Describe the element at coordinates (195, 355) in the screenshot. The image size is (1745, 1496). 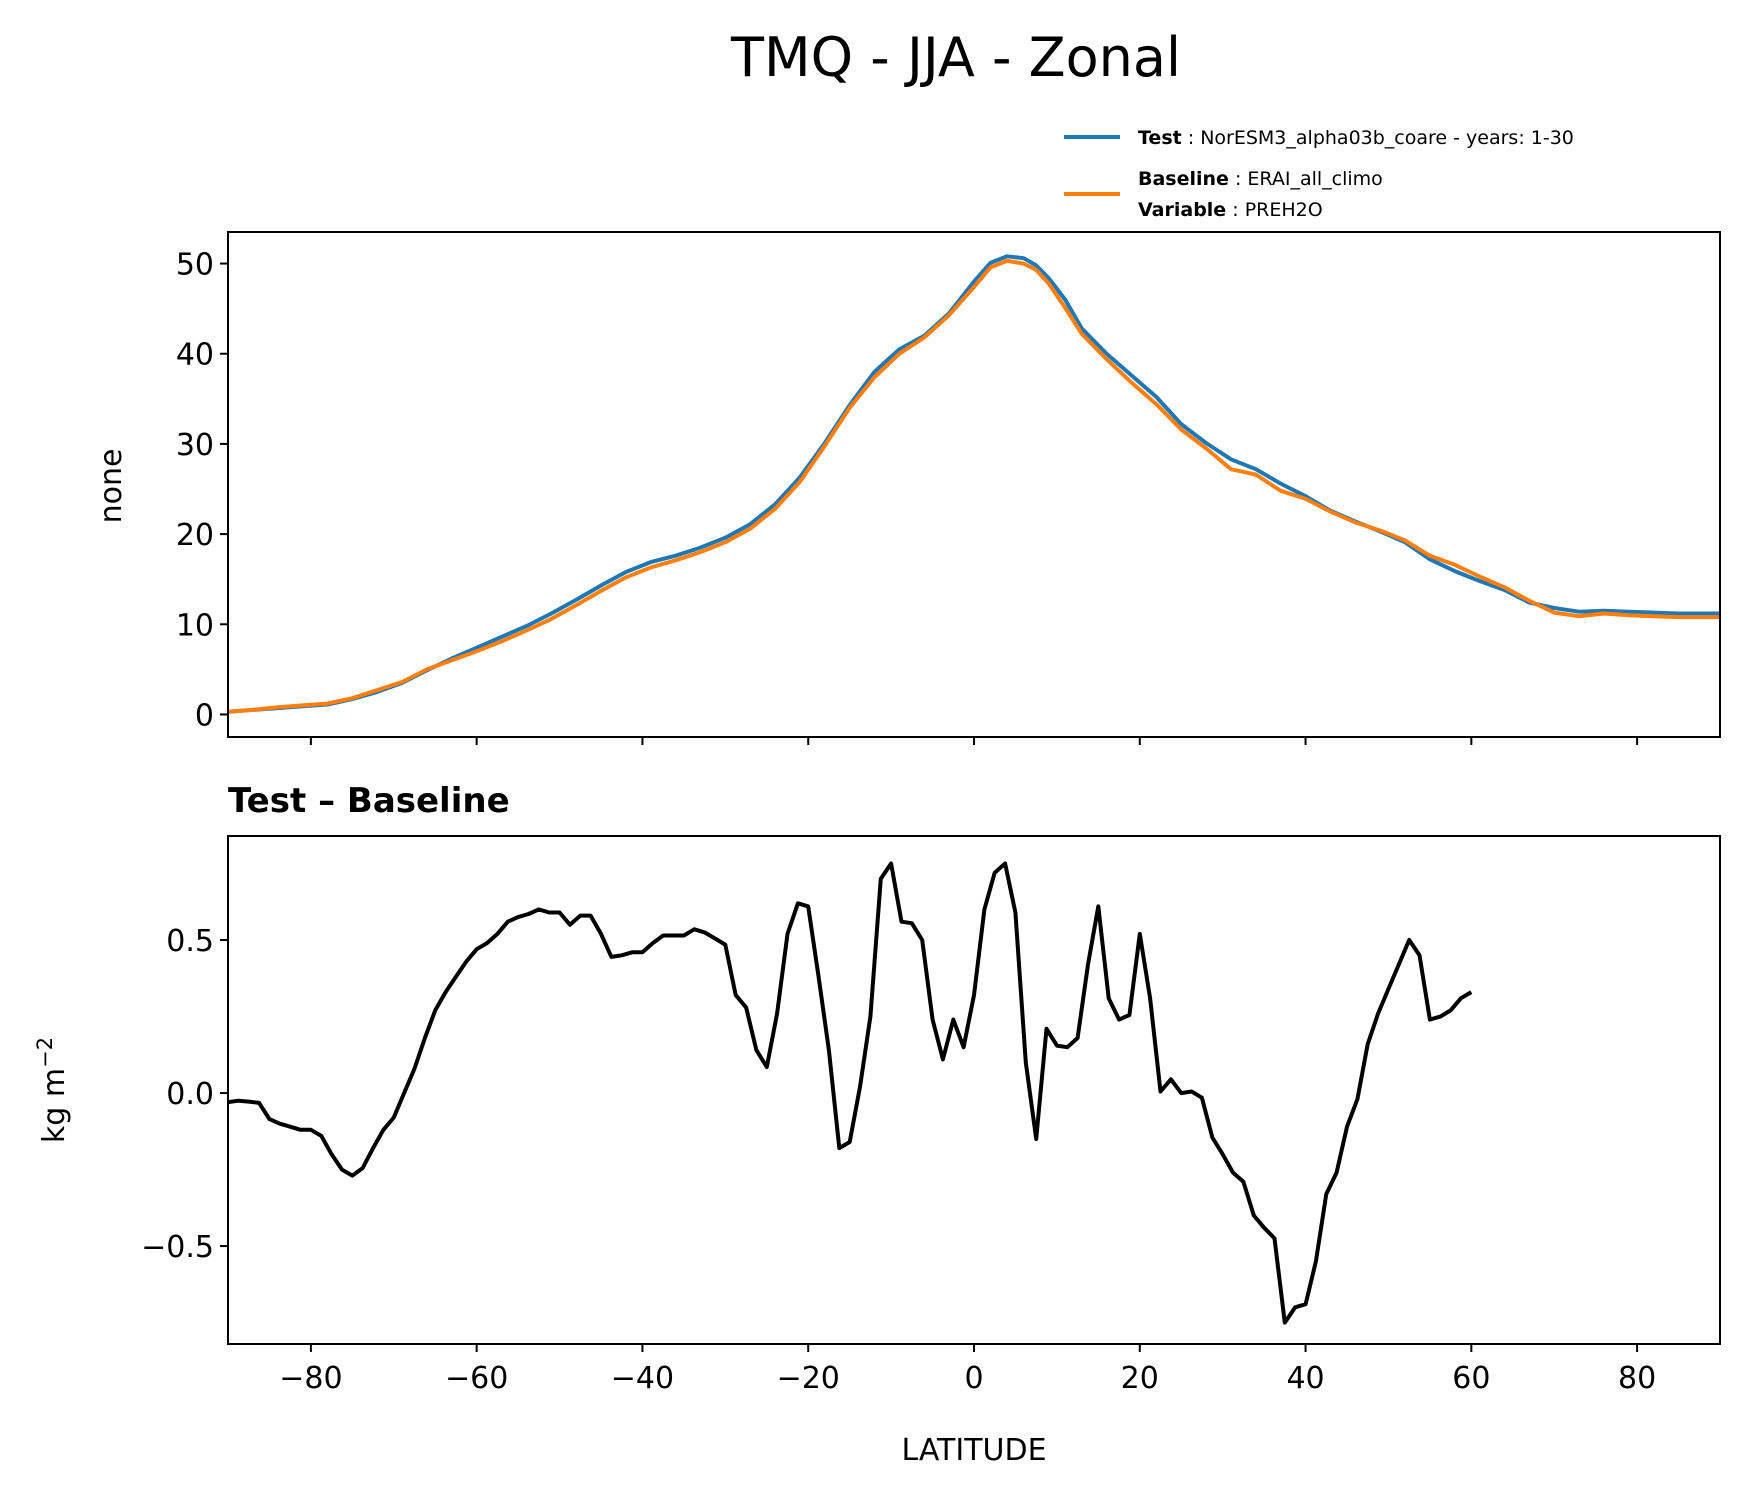
I see `top-ytick-label: 40` at that location.